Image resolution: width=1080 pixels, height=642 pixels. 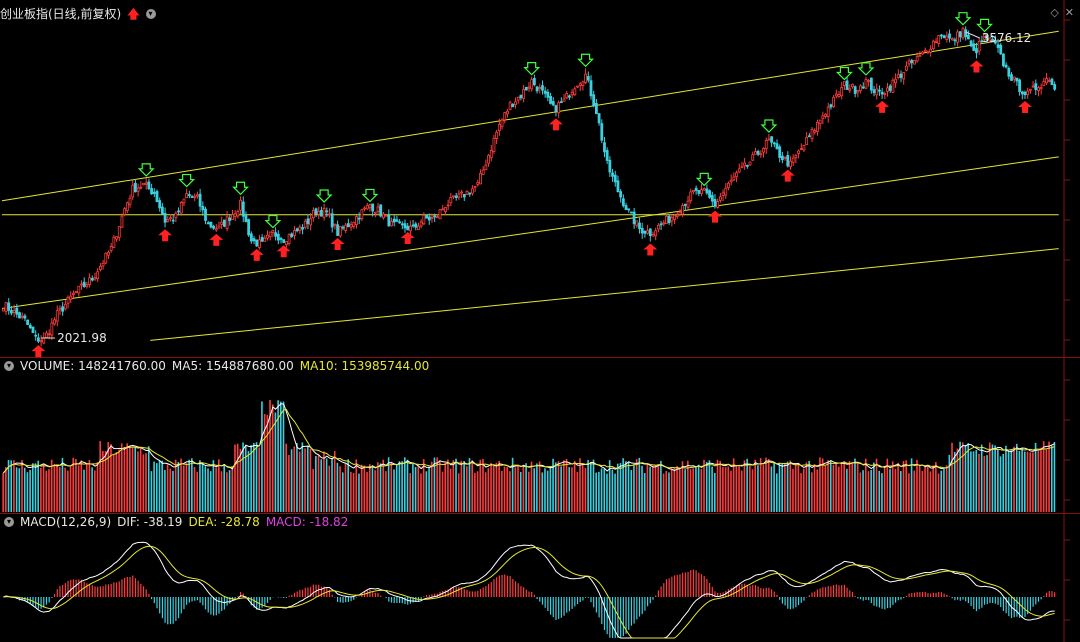 What do you see at coordinates (555, 124) in the screenshot?
I see `buy-arrow-icon` at bounding box center [555, 124].